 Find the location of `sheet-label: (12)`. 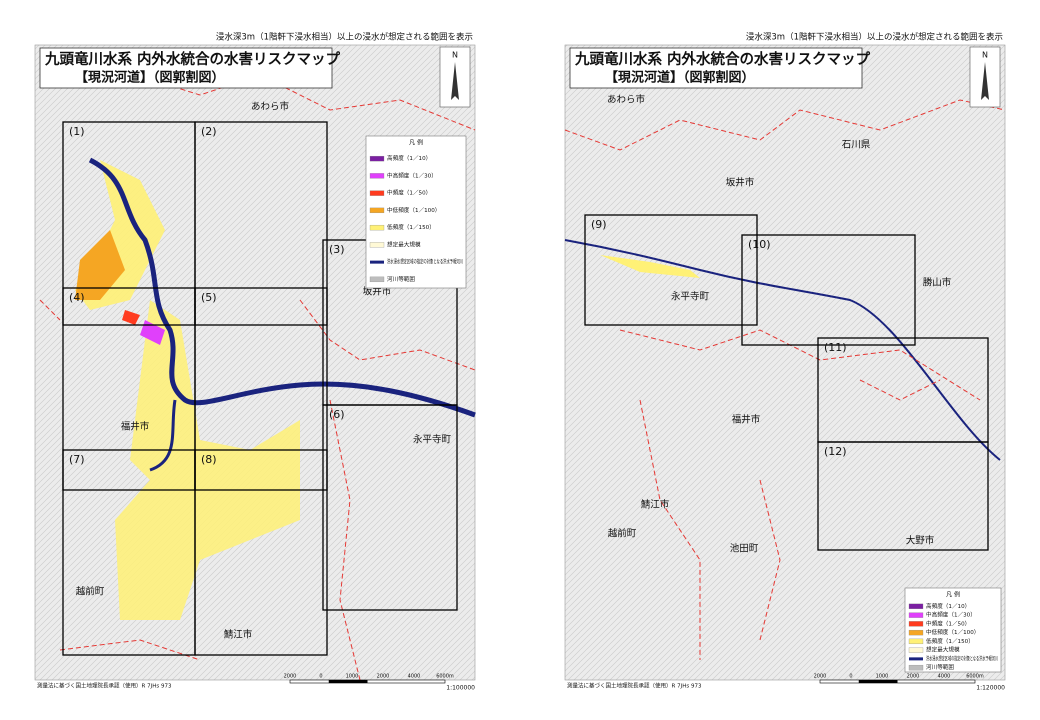

sheet-label: (12) is located at coordinates (835, 451).